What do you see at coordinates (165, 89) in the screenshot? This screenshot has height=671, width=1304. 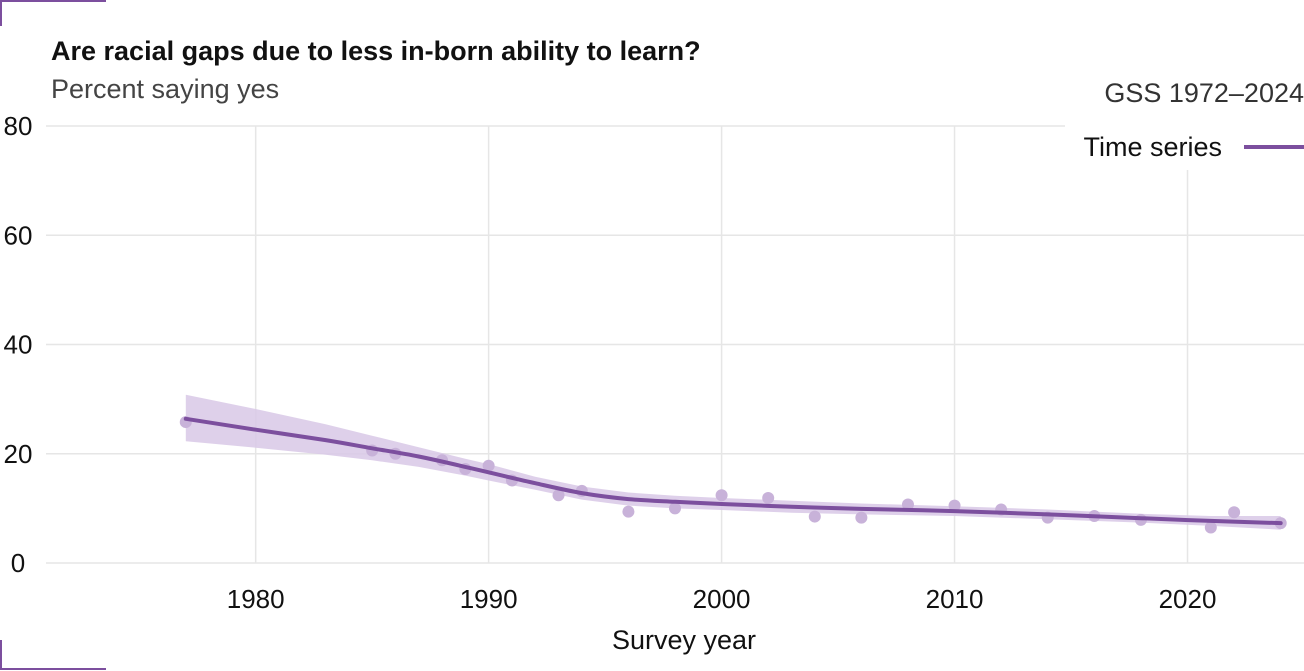 I see `chart-subtitle: Percent saying yes` at bounding box center [165, 89].